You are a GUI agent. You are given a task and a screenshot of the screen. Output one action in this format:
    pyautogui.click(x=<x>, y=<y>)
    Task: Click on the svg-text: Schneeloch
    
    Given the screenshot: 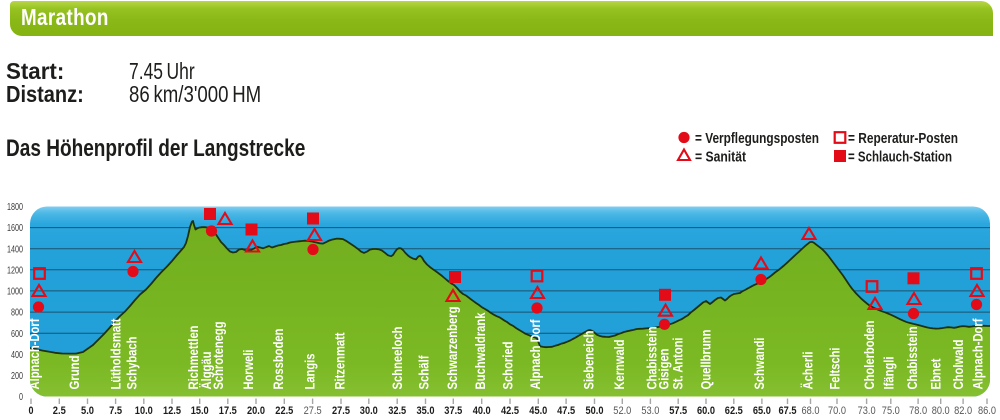 What is the action you would take?
    pyautogui.click(x=397, y=358)
    